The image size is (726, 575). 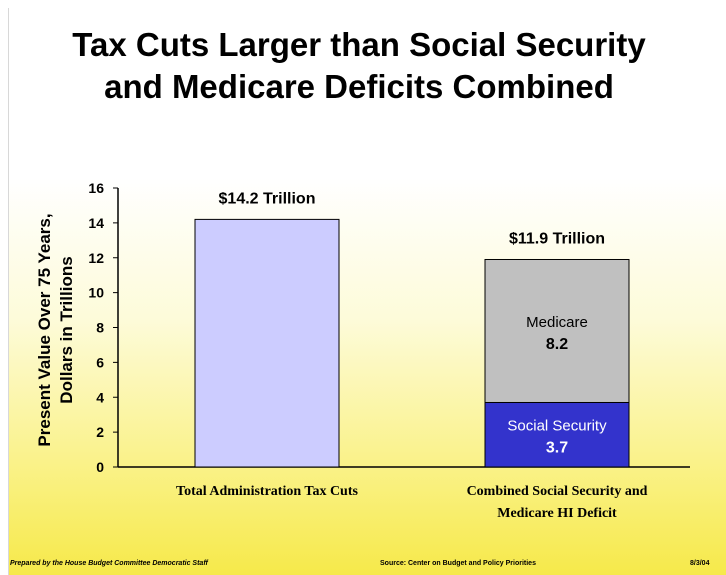 What do you see at coordinates (100, 328) in the screenshot?
I see `y-tick-label: 8` at bounding box center [100, 328].